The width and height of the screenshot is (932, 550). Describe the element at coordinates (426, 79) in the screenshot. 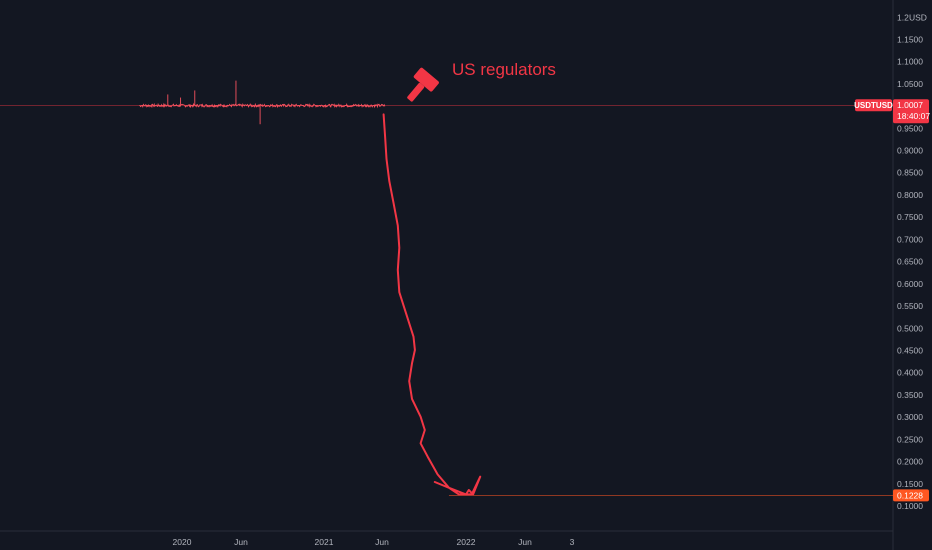

I see `gavel-head` at that location.